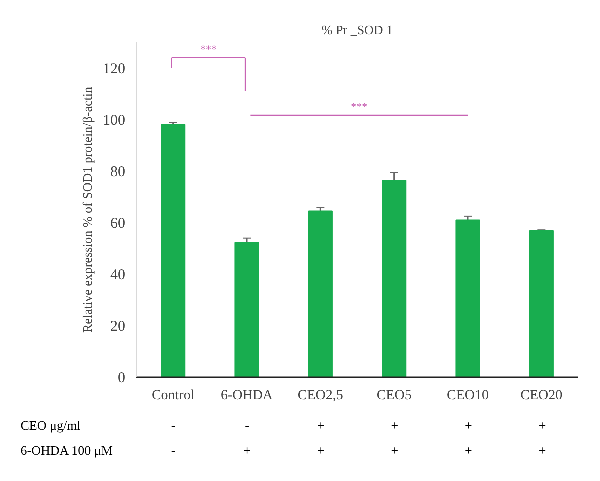 Image resolution: width=600 pixels, height=481 pixels. Describe the element at coordinates (114, 120) in the screenshot. I see `y-tick-label: 100` at that location.